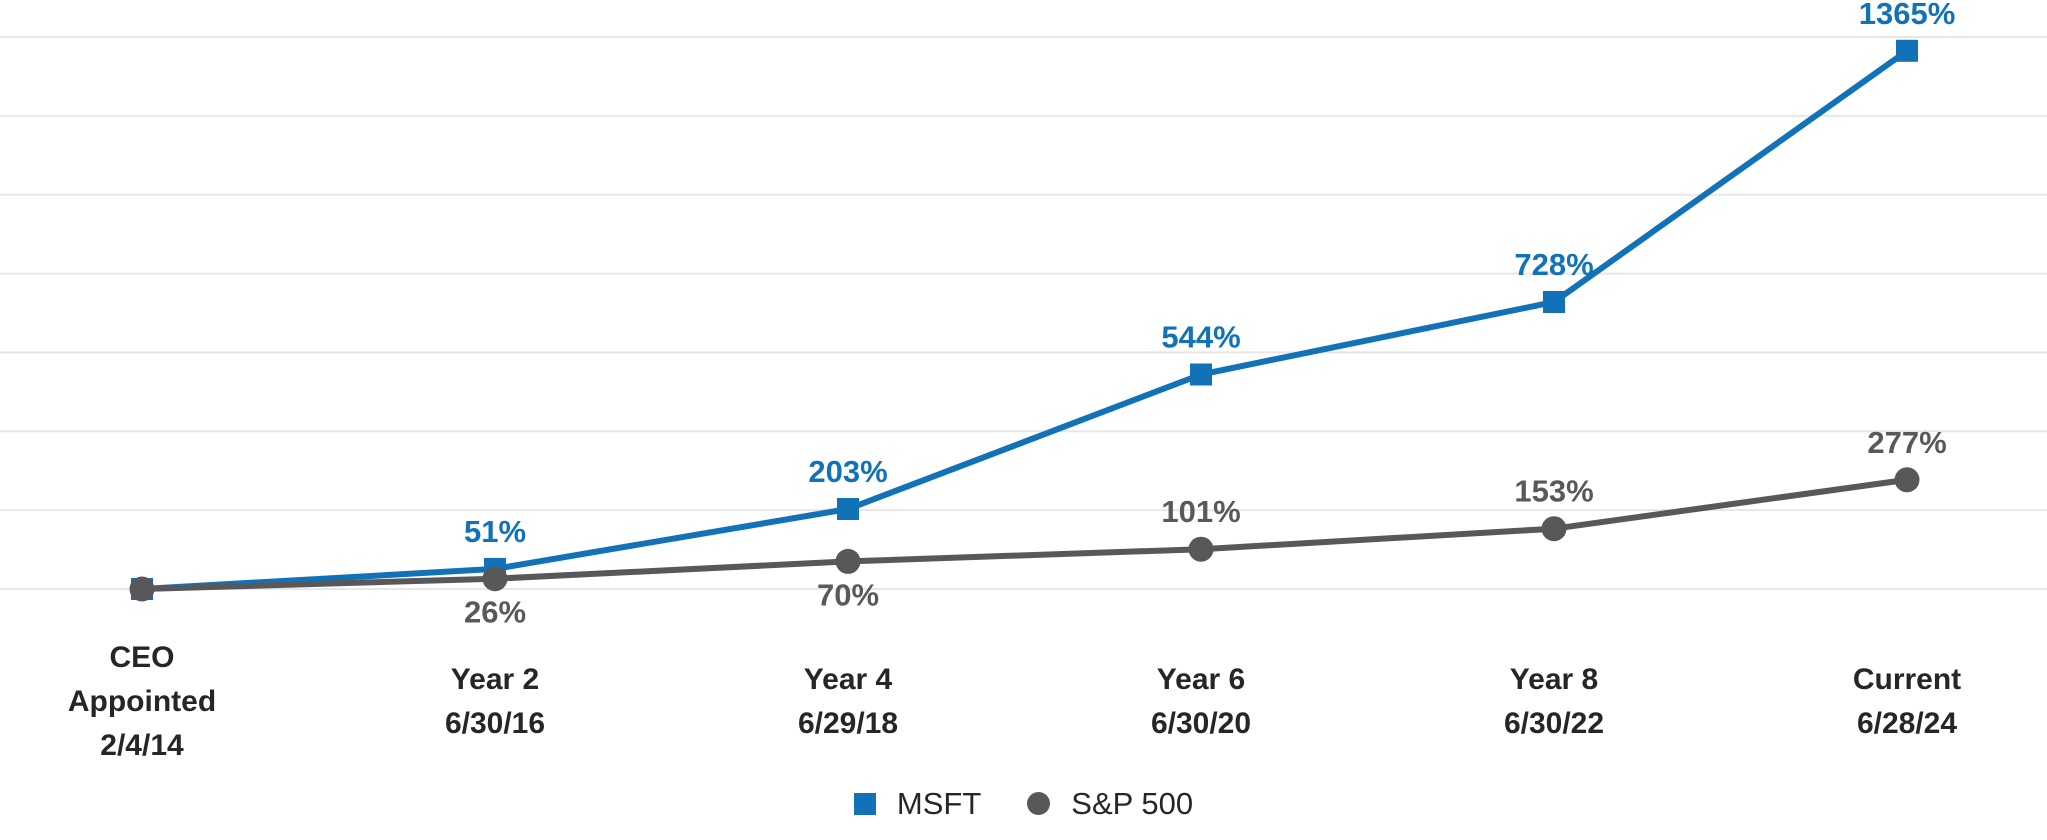 Image resolution: width=2047 pixels, height=840 pixels. Describe the element at coordinates (847, 471) in the screenshot. I see `data-label: 203%` at that location.